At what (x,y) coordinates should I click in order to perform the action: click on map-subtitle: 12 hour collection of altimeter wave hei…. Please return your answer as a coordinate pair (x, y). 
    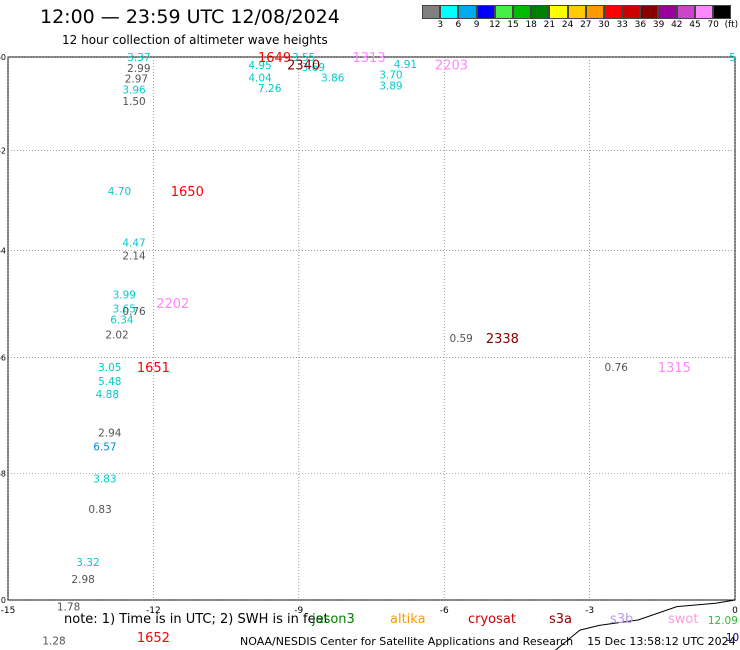
    Looking at the image, I should click on (195, 40).